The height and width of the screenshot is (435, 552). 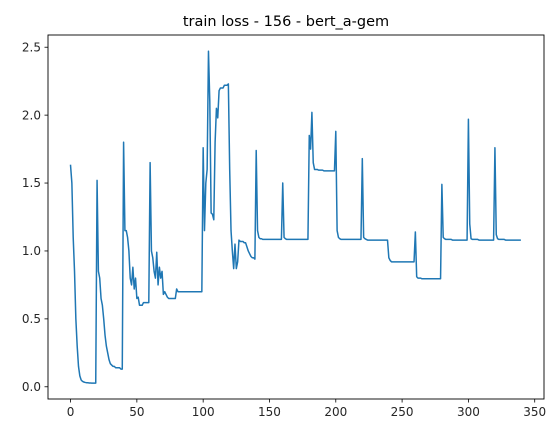 I want to click on x-tick-label: 100, so click(x=203, y=412).